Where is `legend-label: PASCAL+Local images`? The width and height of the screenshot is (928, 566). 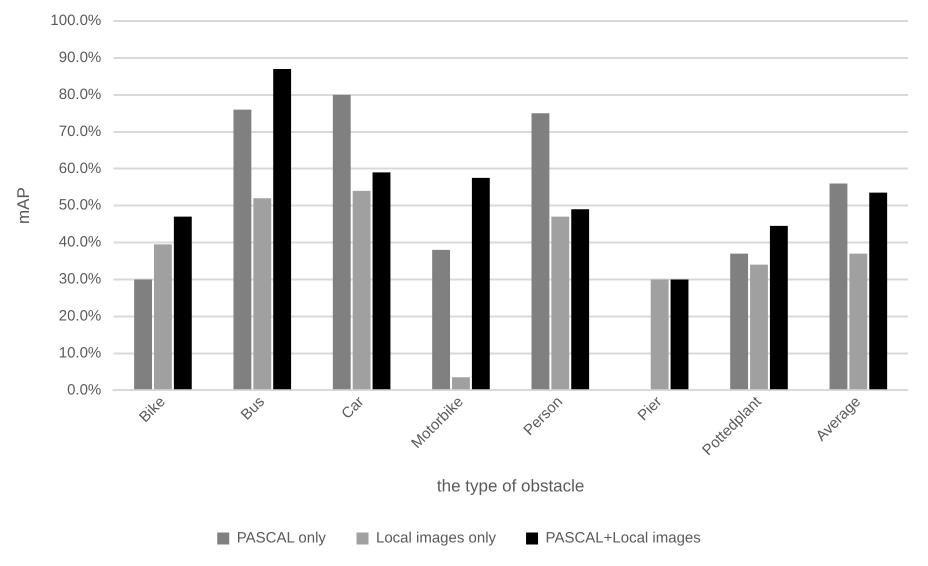 legend-label: PASCAL+Local images is located at coordinates (623, 538).